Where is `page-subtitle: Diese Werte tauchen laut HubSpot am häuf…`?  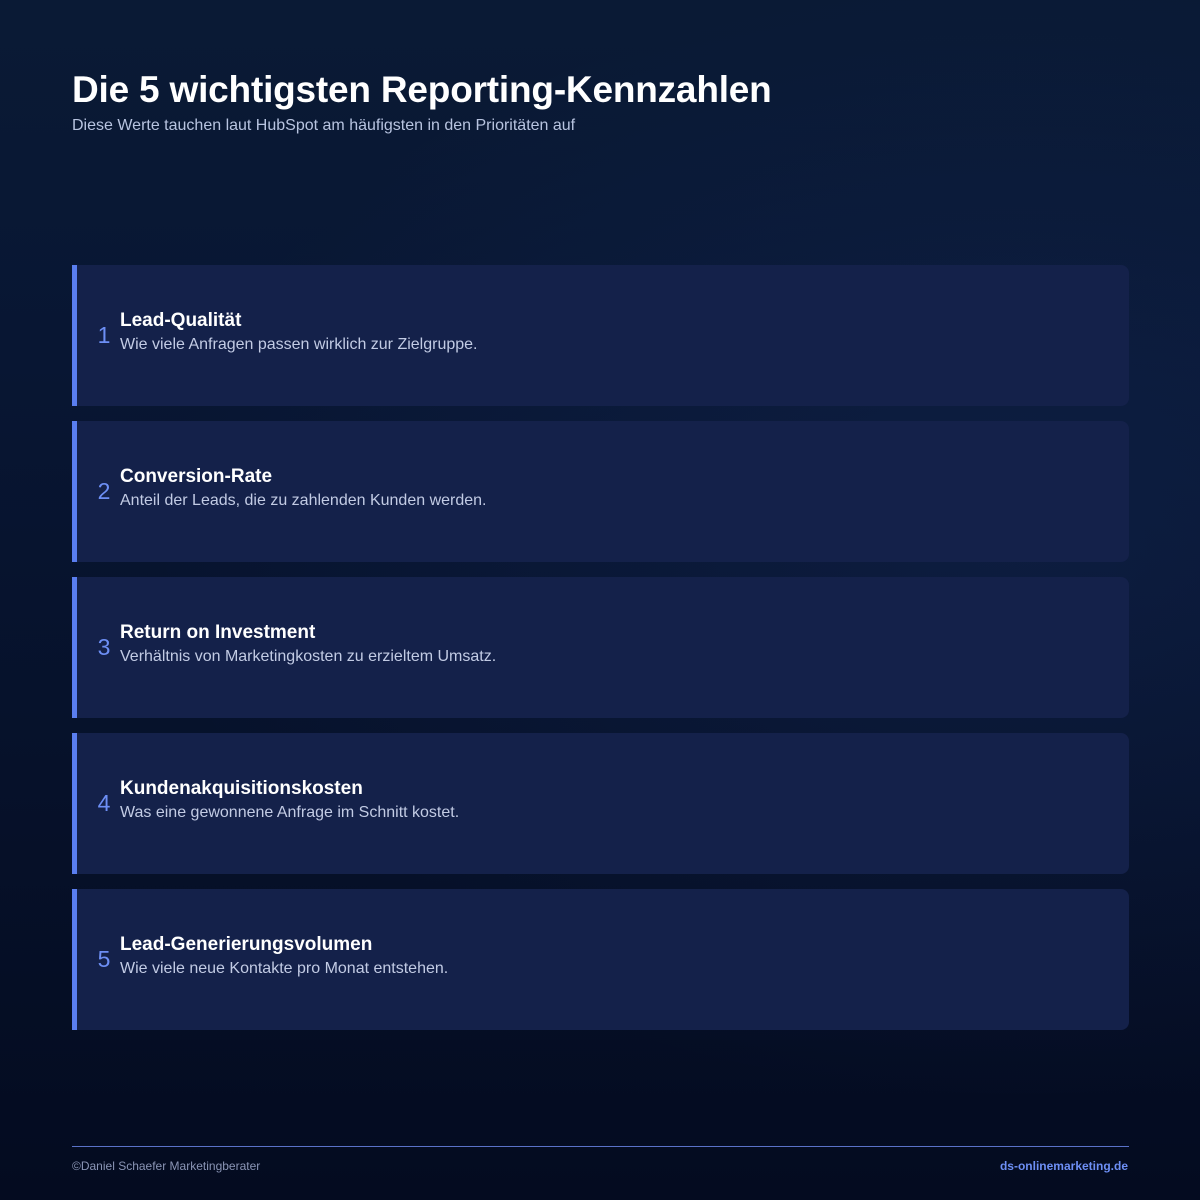 page-subtitle: Diese Werte tauchen laut HubSpot am häuf… is located at coordinates (324, 125).